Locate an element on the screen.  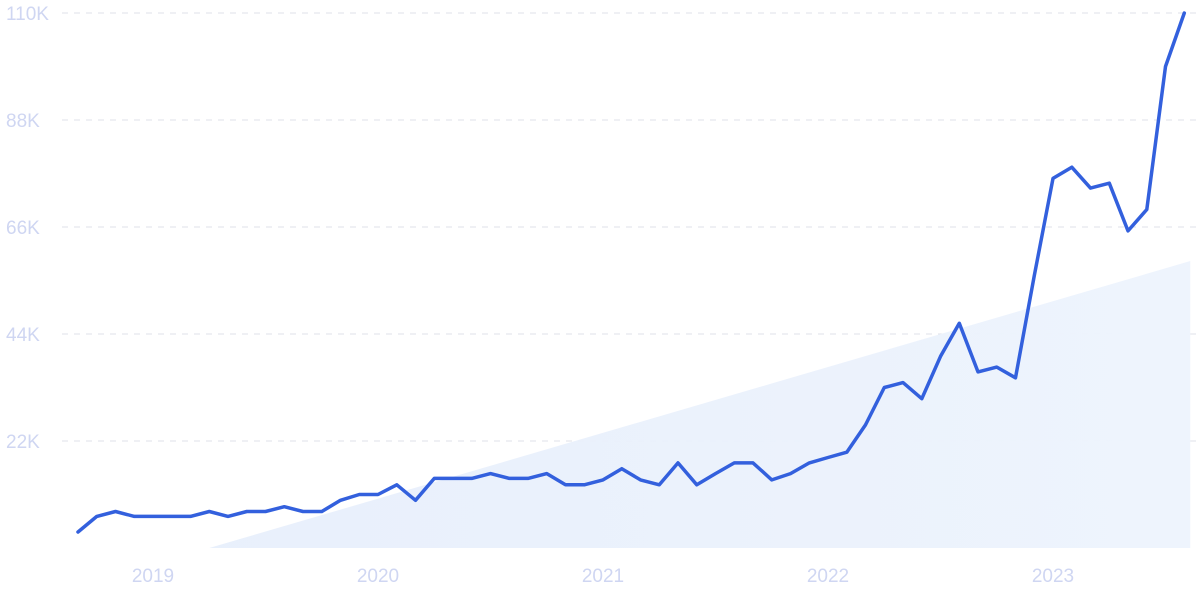
y-tick-label: 66K is located at coordinates (23, 228).